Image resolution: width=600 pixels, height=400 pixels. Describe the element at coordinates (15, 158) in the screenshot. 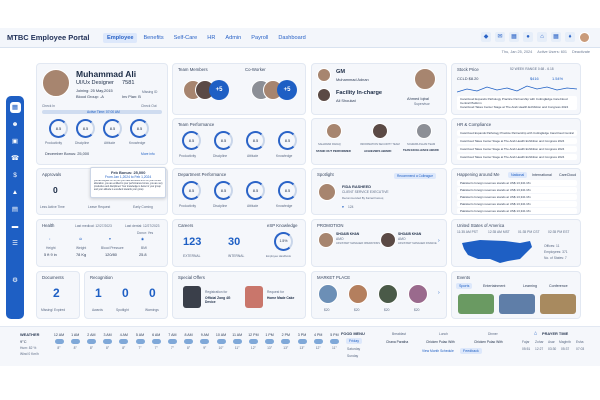

I see `phone-icon: ☎` at that location.